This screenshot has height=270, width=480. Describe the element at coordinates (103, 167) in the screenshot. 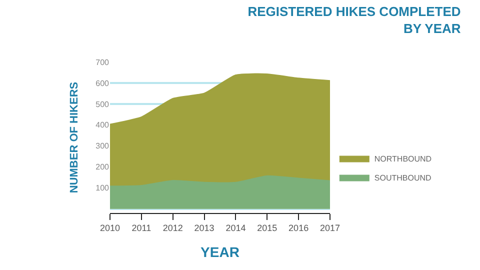

I see `y-tick-label: 200` at that location.